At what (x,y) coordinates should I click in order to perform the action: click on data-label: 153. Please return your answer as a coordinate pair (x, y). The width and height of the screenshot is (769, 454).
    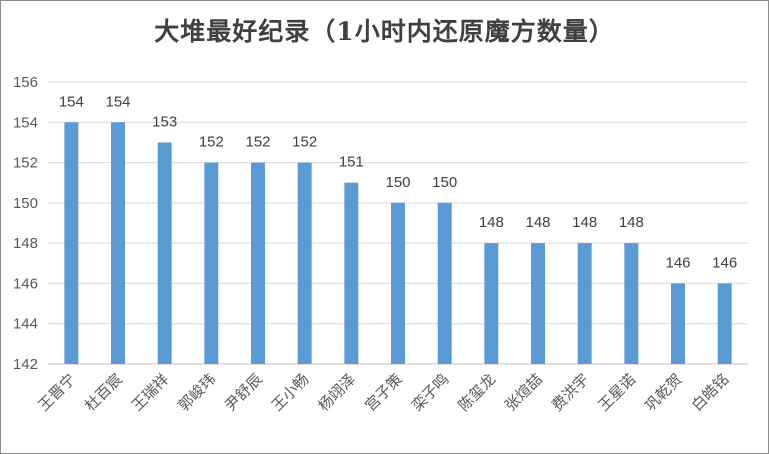
    Looking at the image, I should click on (164, 121).